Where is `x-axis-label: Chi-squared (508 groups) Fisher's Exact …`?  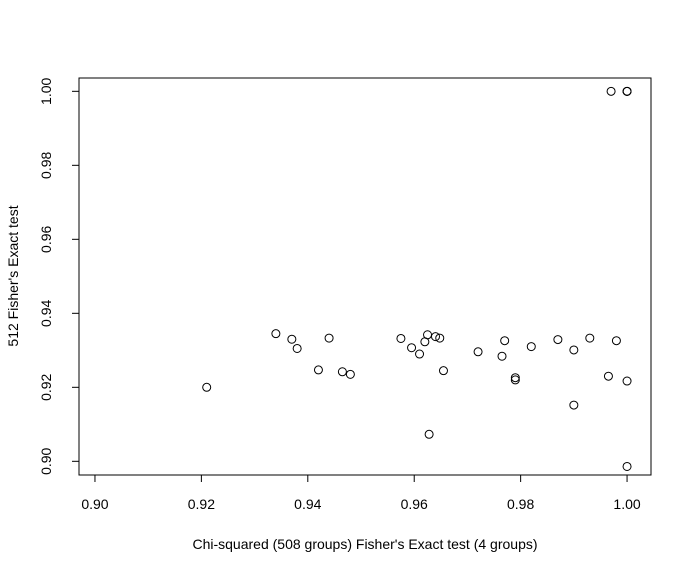 x-axis-label: Chi-squared (508 groups) Fisher's Exact … is located at coordinates (364, 544).